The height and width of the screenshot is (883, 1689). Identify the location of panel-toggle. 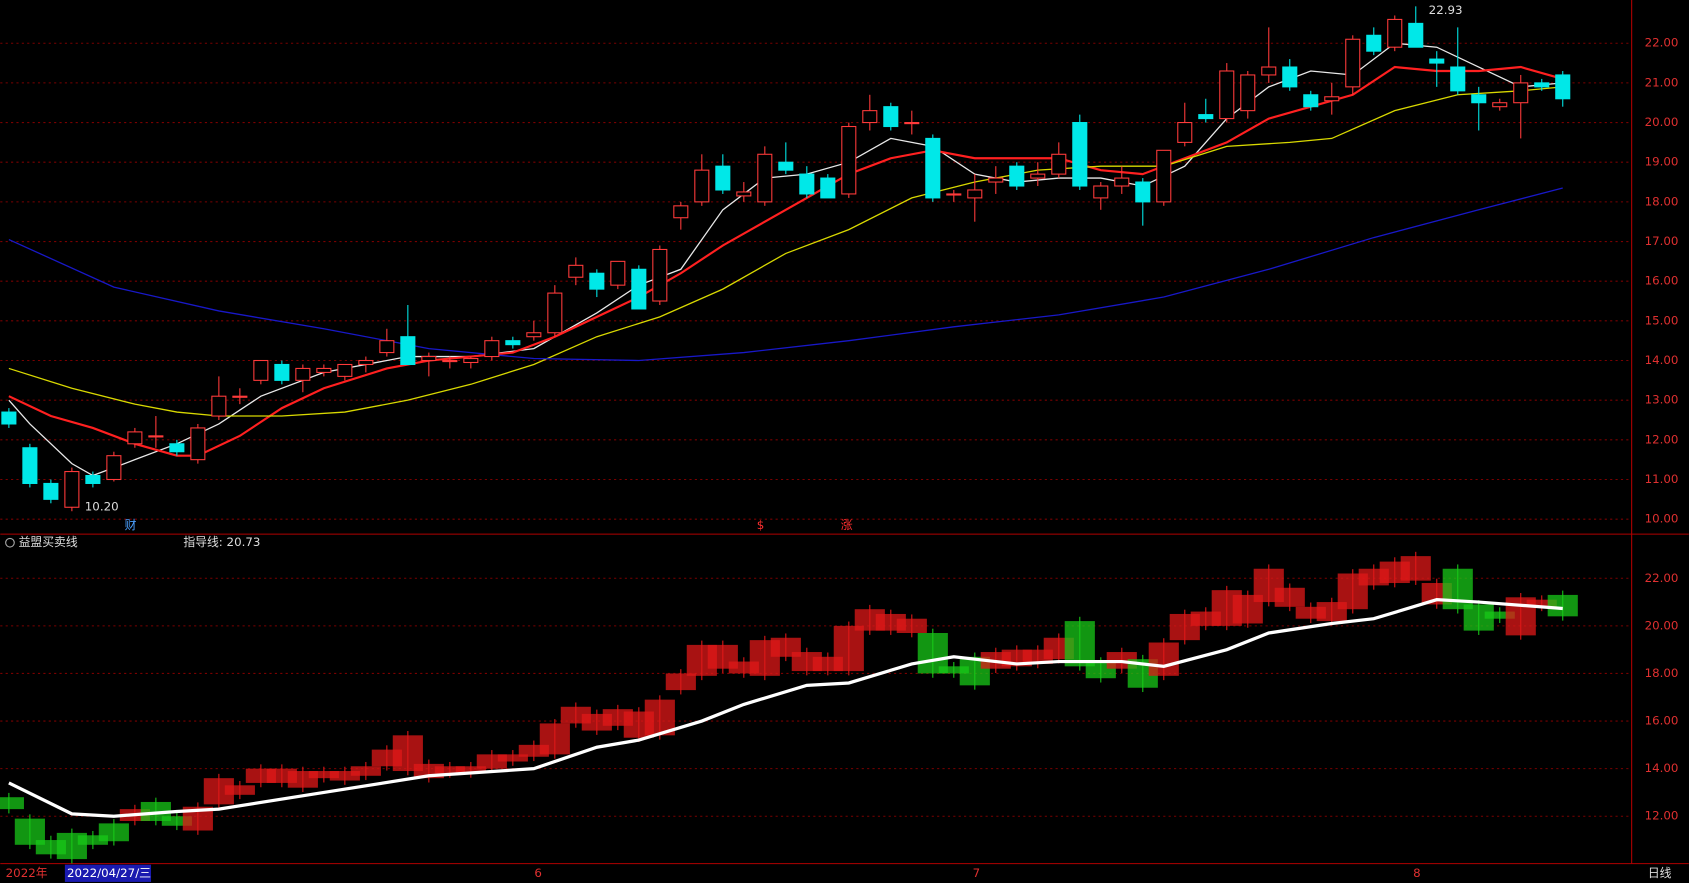
(10, 542).